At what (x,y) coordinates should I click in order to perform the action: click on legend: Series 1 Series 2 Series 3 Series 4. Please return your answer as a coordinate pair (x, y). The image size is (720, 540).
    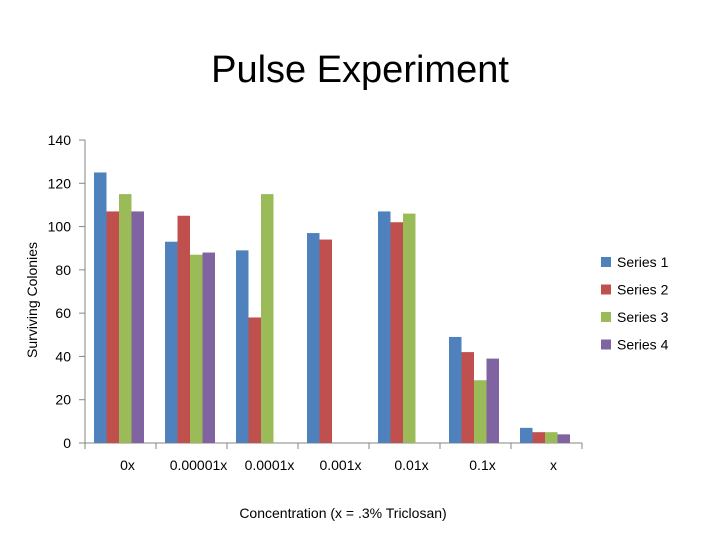
    Looking at the image, I should click on (635, 303).